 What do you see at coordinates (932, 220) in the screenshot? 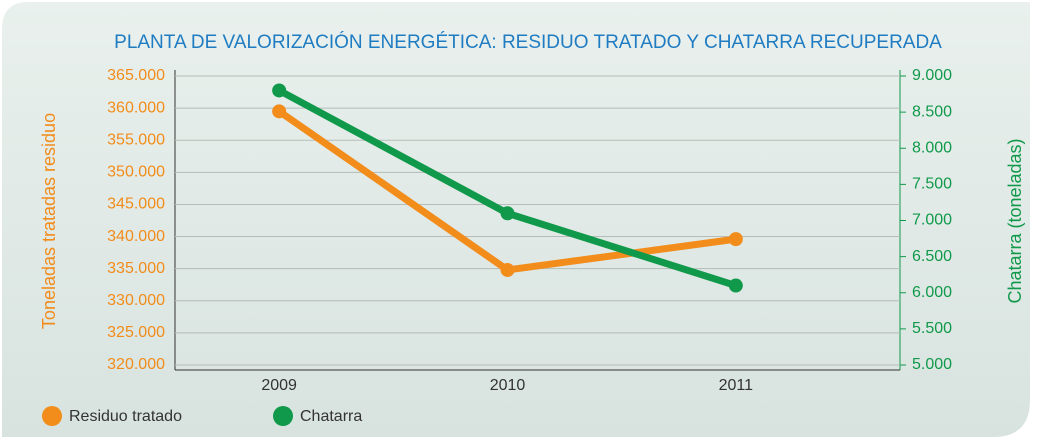
I see `y2-tick-label: 7.000` at bounding box center [932, 220].